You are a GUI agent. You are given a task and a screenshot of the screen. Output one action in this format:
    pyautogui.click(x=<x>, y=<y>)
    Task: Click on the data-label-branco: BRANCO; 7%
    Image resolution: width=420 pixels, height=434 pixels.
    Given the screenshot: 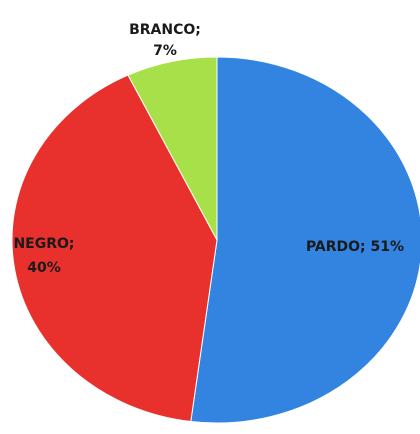 What is the action you would take?
    pyautogui.click(x=165, y=40)
    